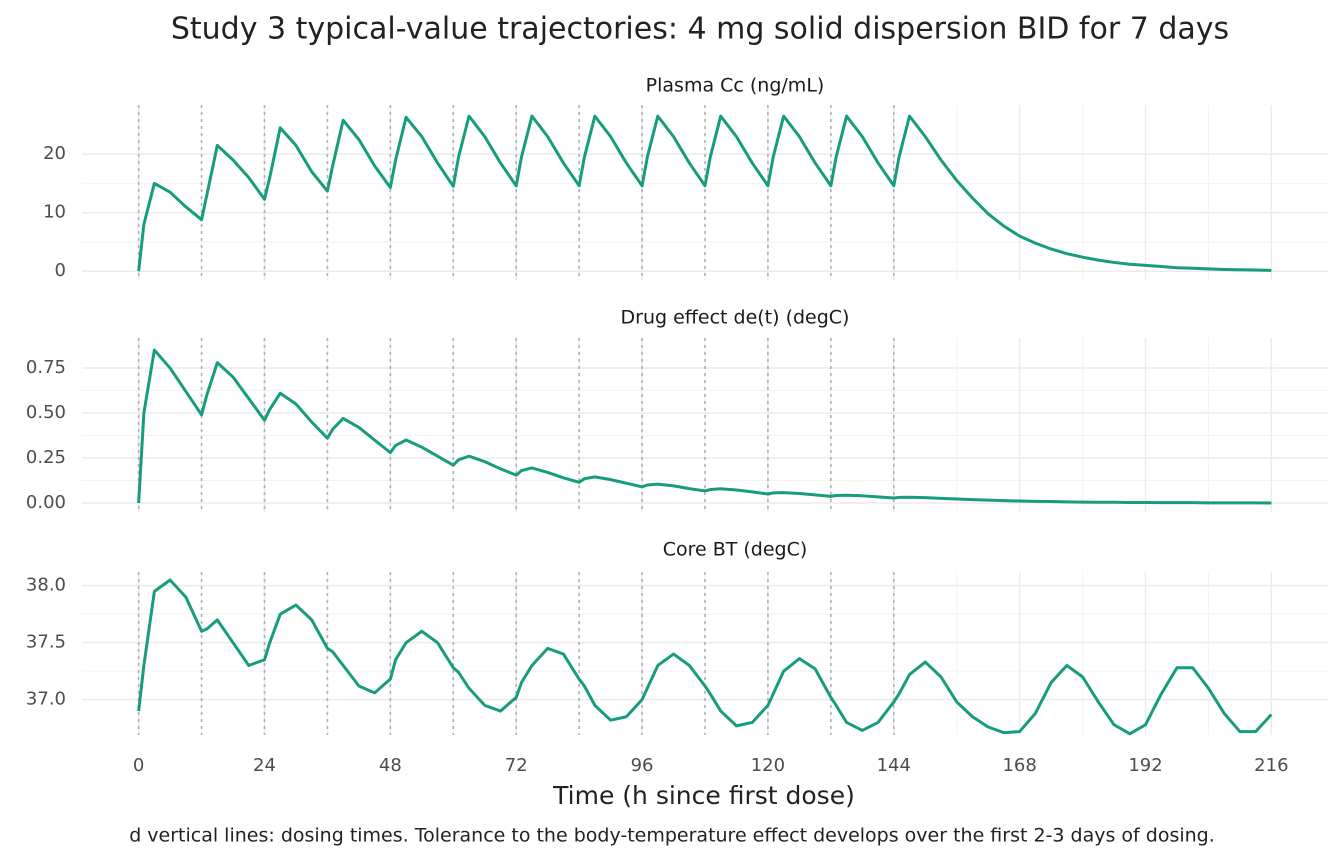 This screenshot has width=1344, height=864. What do you see at coordinates (735, 318) in the screenshot?
I see `panel-title: Drug effect de(t) (degC)` at bounding box center [735, 318].